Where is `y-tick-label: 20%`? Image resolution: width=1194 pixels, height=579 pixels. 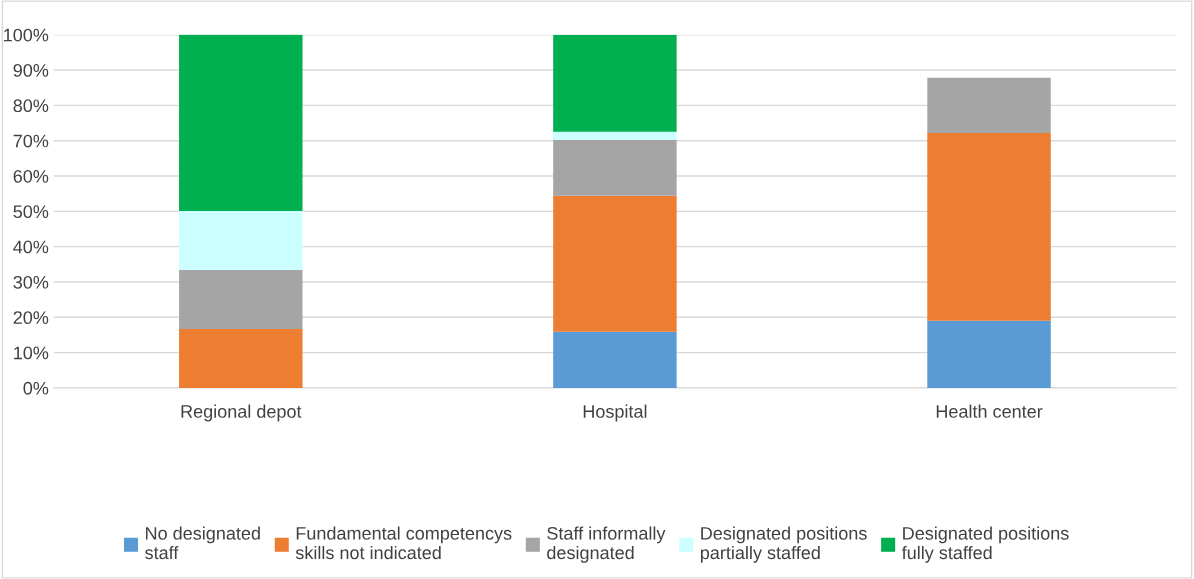
y-tick-label: 20% is located at coordinates (31, 318).